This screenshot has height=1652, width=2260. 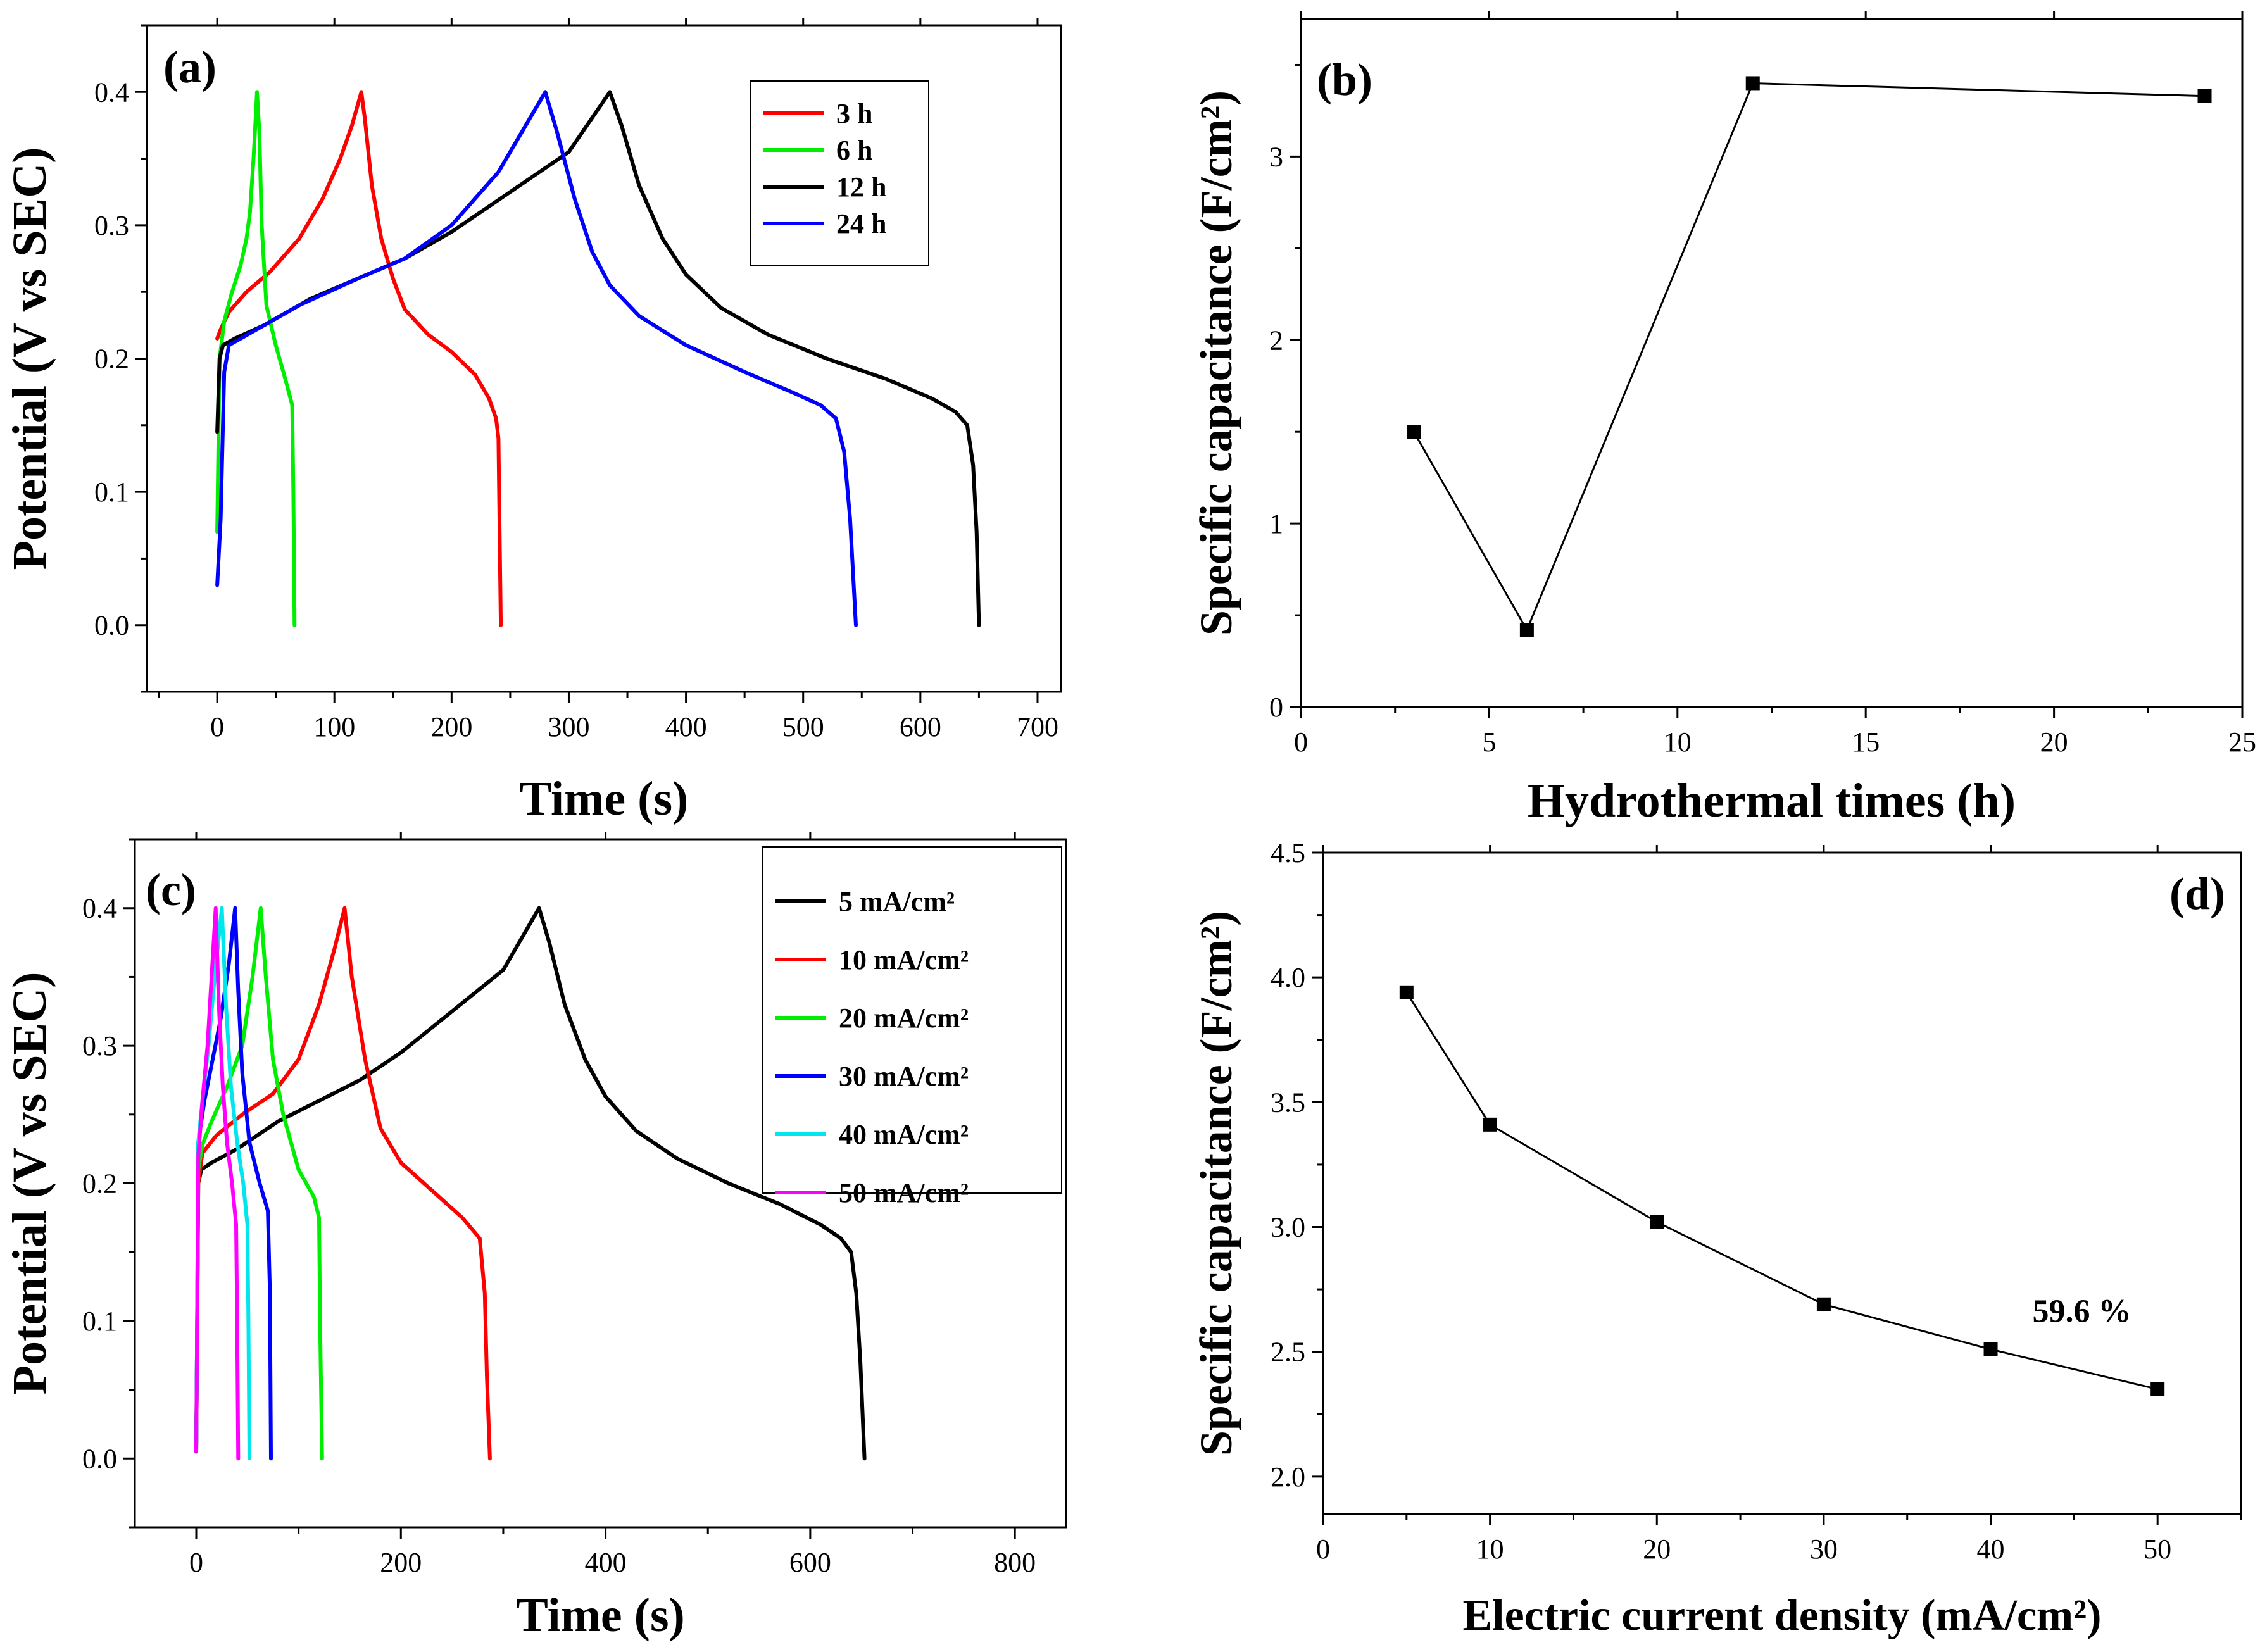 I want to click on y-tick-label: 3.0, so click(x=1288, y=1227).